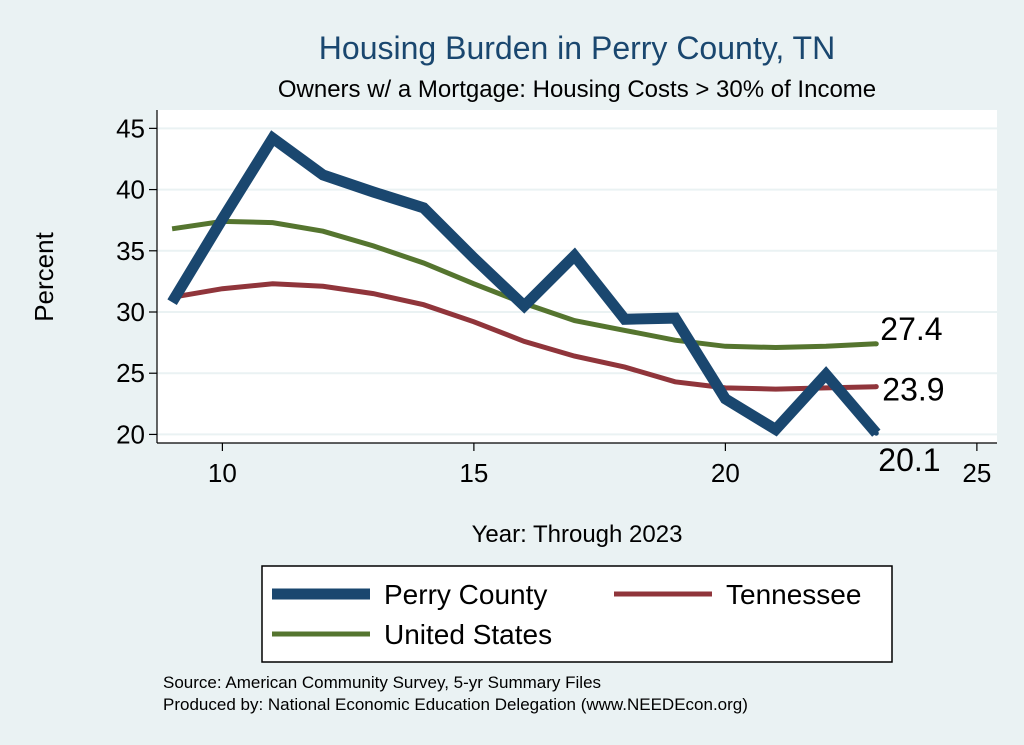 The width and height of the screenshot is (1024, 745). Describe the element at coordinates (130, 128) in the screenshot. I see `y-tick-label: 45` at that location.